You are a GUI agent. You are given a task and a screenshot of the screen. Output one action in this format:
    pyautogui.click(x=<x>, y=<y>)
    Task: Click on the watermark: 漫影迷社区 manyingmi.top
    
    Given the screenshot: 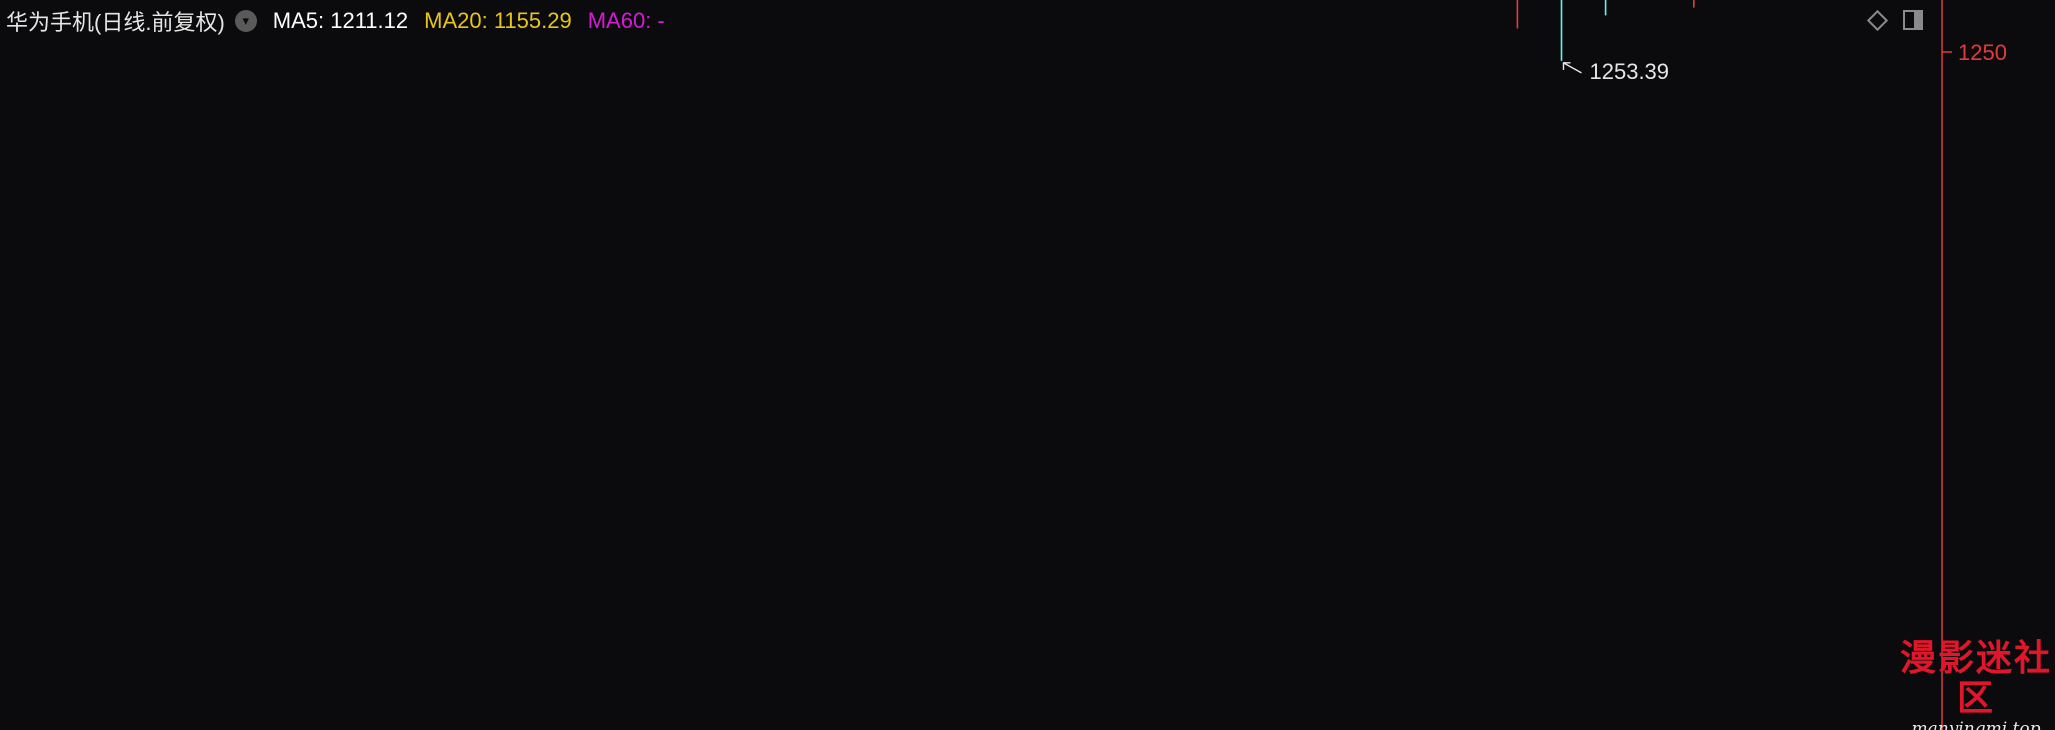 What is the action you would take?
    pyautogui.click(x=1975, y=684)
    